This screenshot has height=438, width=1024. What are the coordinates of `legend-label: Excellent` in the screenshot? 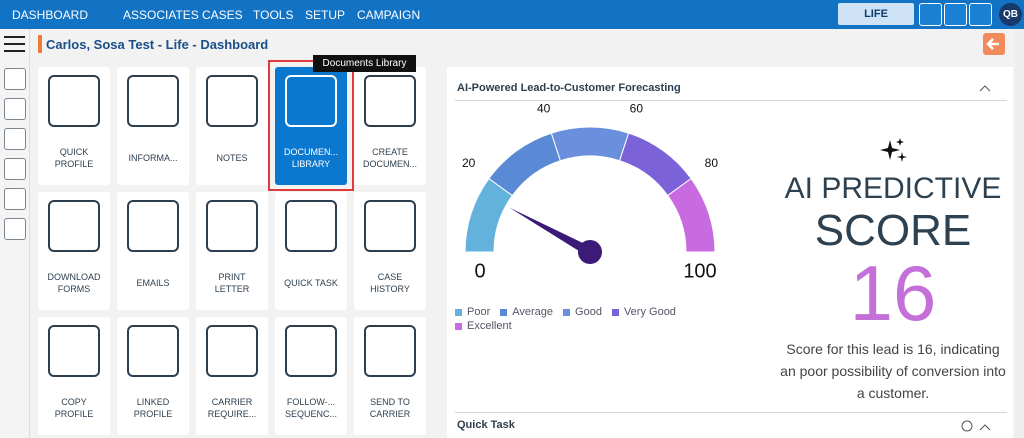 It's located at (489, 326).